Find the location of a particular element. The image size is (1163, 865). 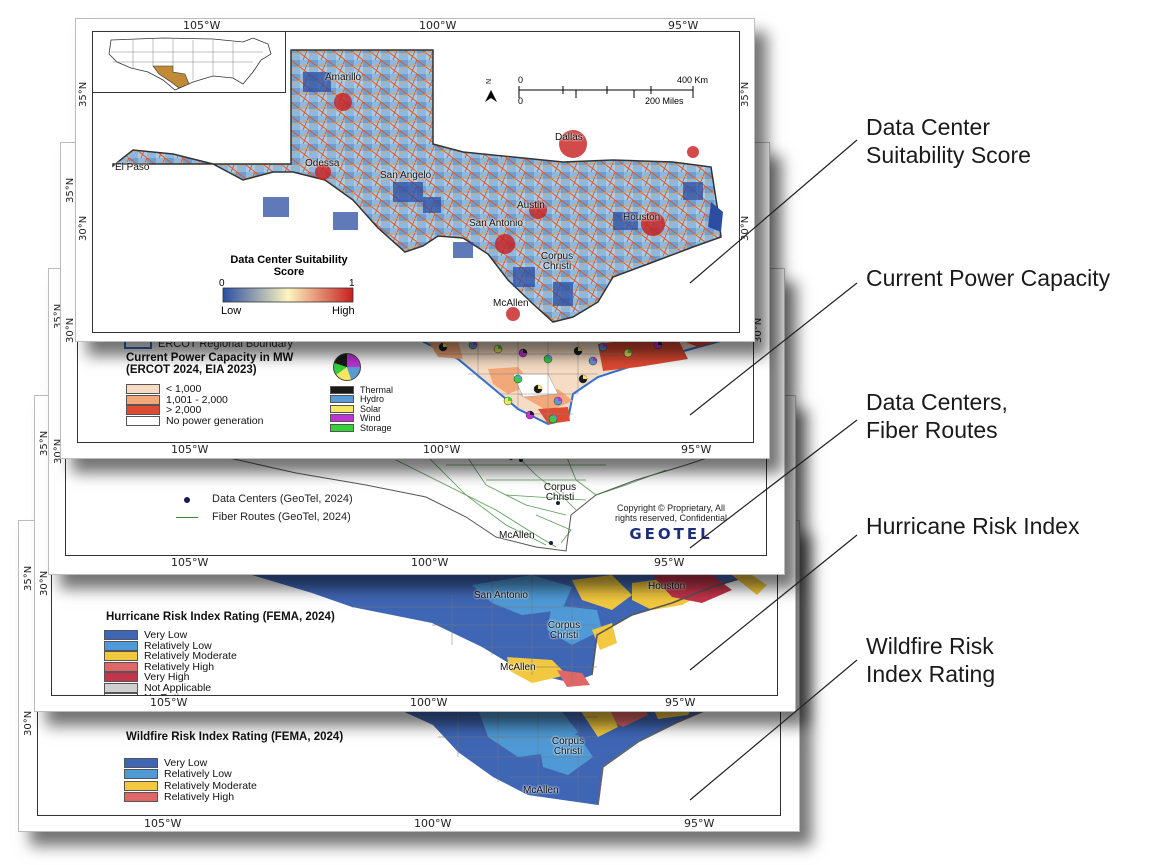

legend-item: Not Applicable is located at coordinates (170, 687).